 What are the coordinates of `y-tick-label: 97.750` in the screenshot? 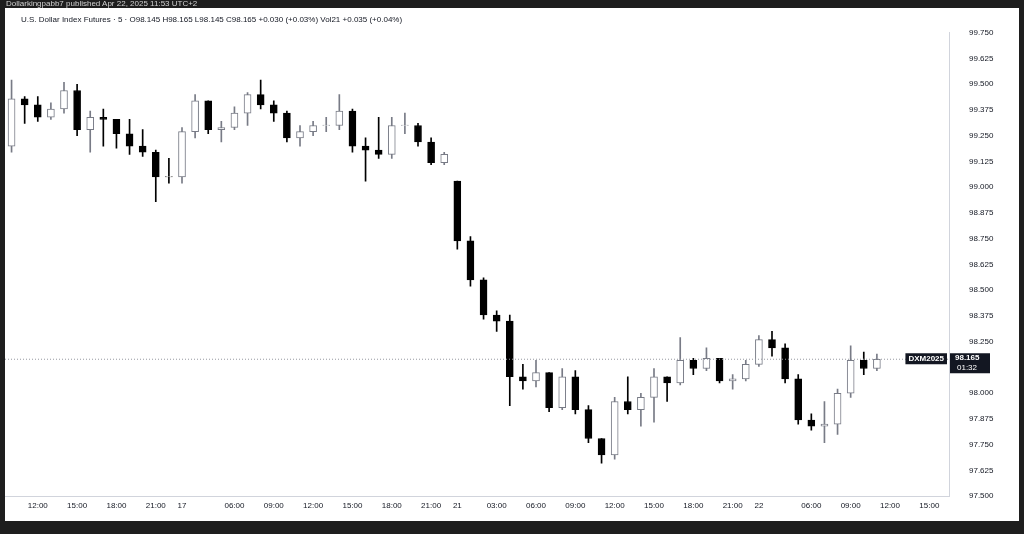 It's located at (982, 444).